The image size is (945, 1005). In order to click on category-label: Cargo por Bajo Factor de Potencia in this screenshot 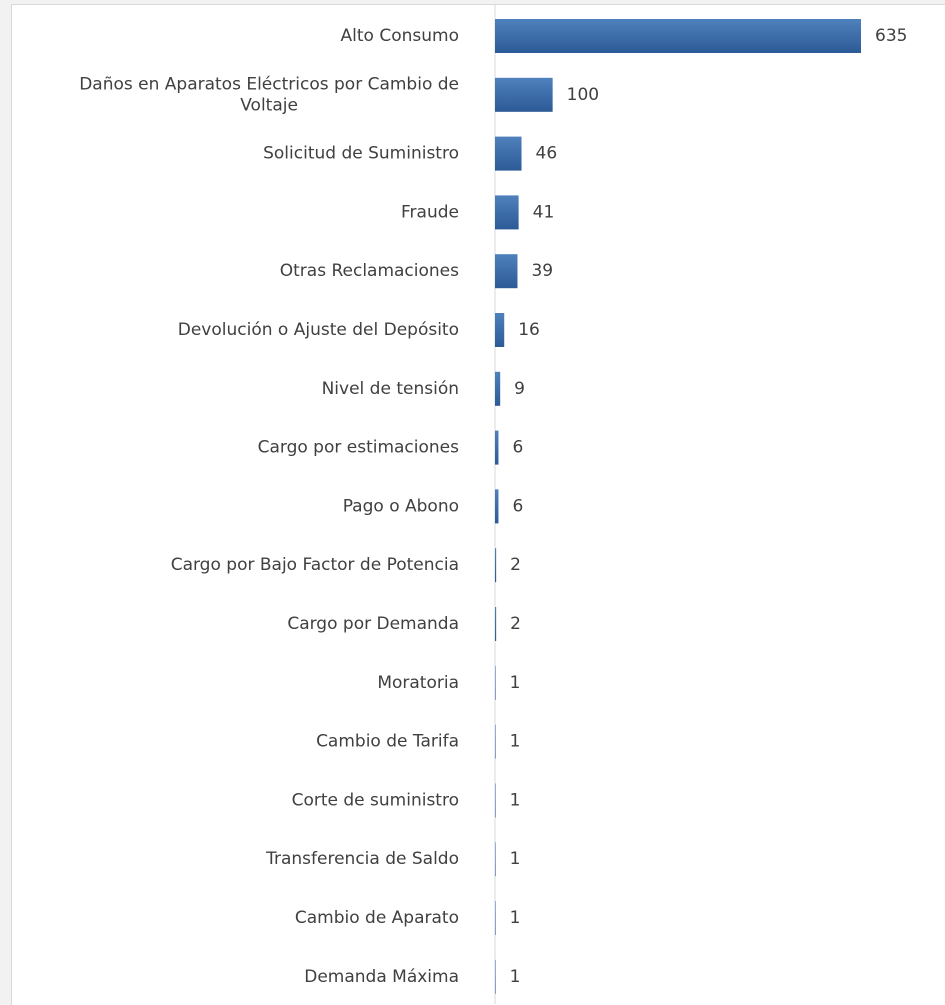, I will do `click(315, 565)`.